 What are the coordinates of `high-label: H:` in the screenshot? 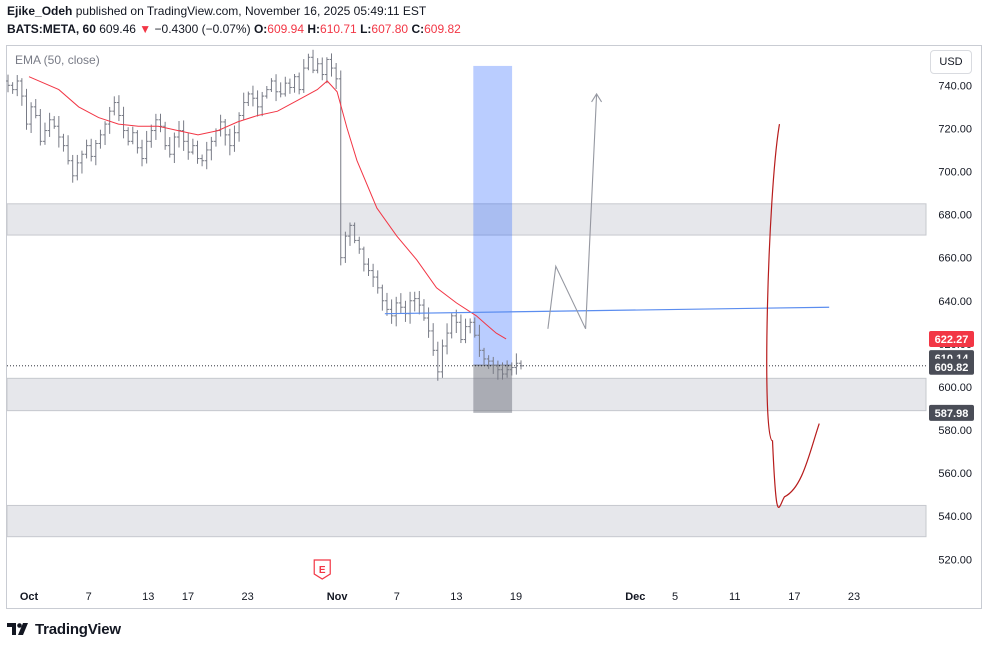 It's located at (314, 29).